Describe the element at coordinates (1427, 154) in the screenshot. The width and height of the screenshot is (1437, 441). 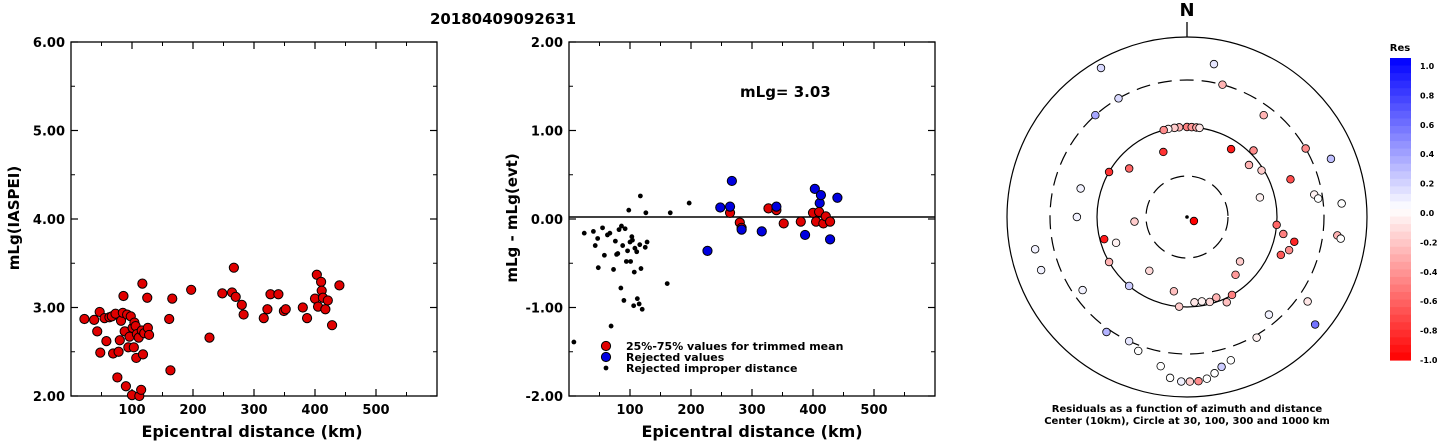
I see `colorbar-tick-label: 0.4` at that location.